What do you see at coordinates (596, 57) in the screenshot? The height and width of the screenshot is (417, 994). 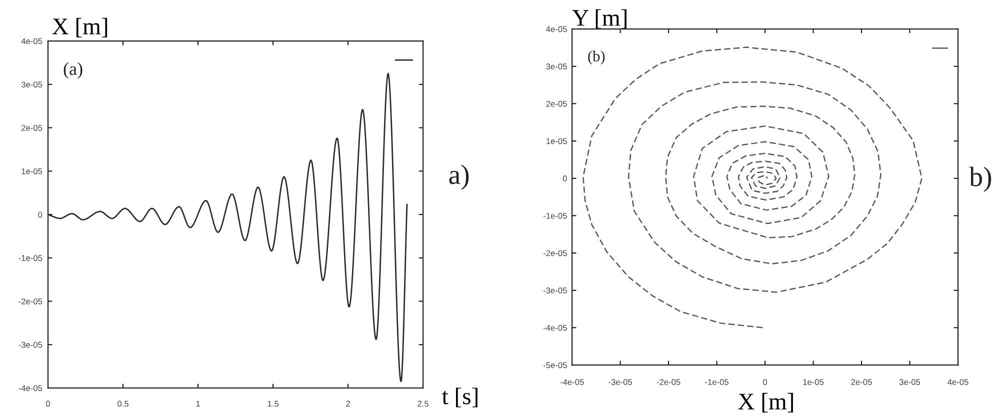 I see `annotation: (b)` at bounding box center [596, 57].